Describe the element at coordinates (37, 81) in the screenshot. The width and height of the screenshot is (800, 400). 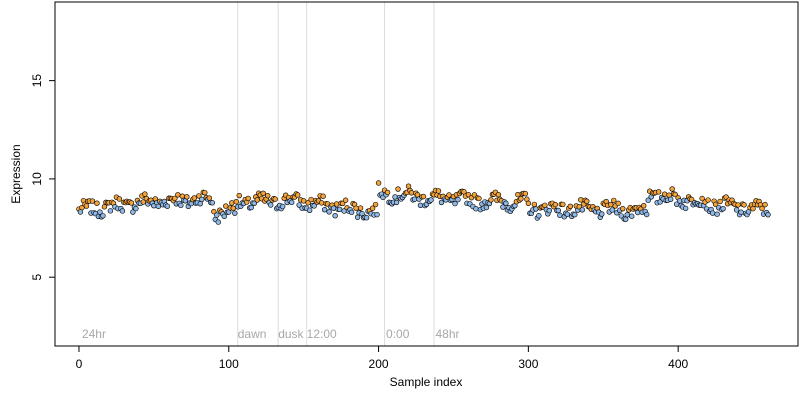
I see `y-tick-label: 15` at that location.